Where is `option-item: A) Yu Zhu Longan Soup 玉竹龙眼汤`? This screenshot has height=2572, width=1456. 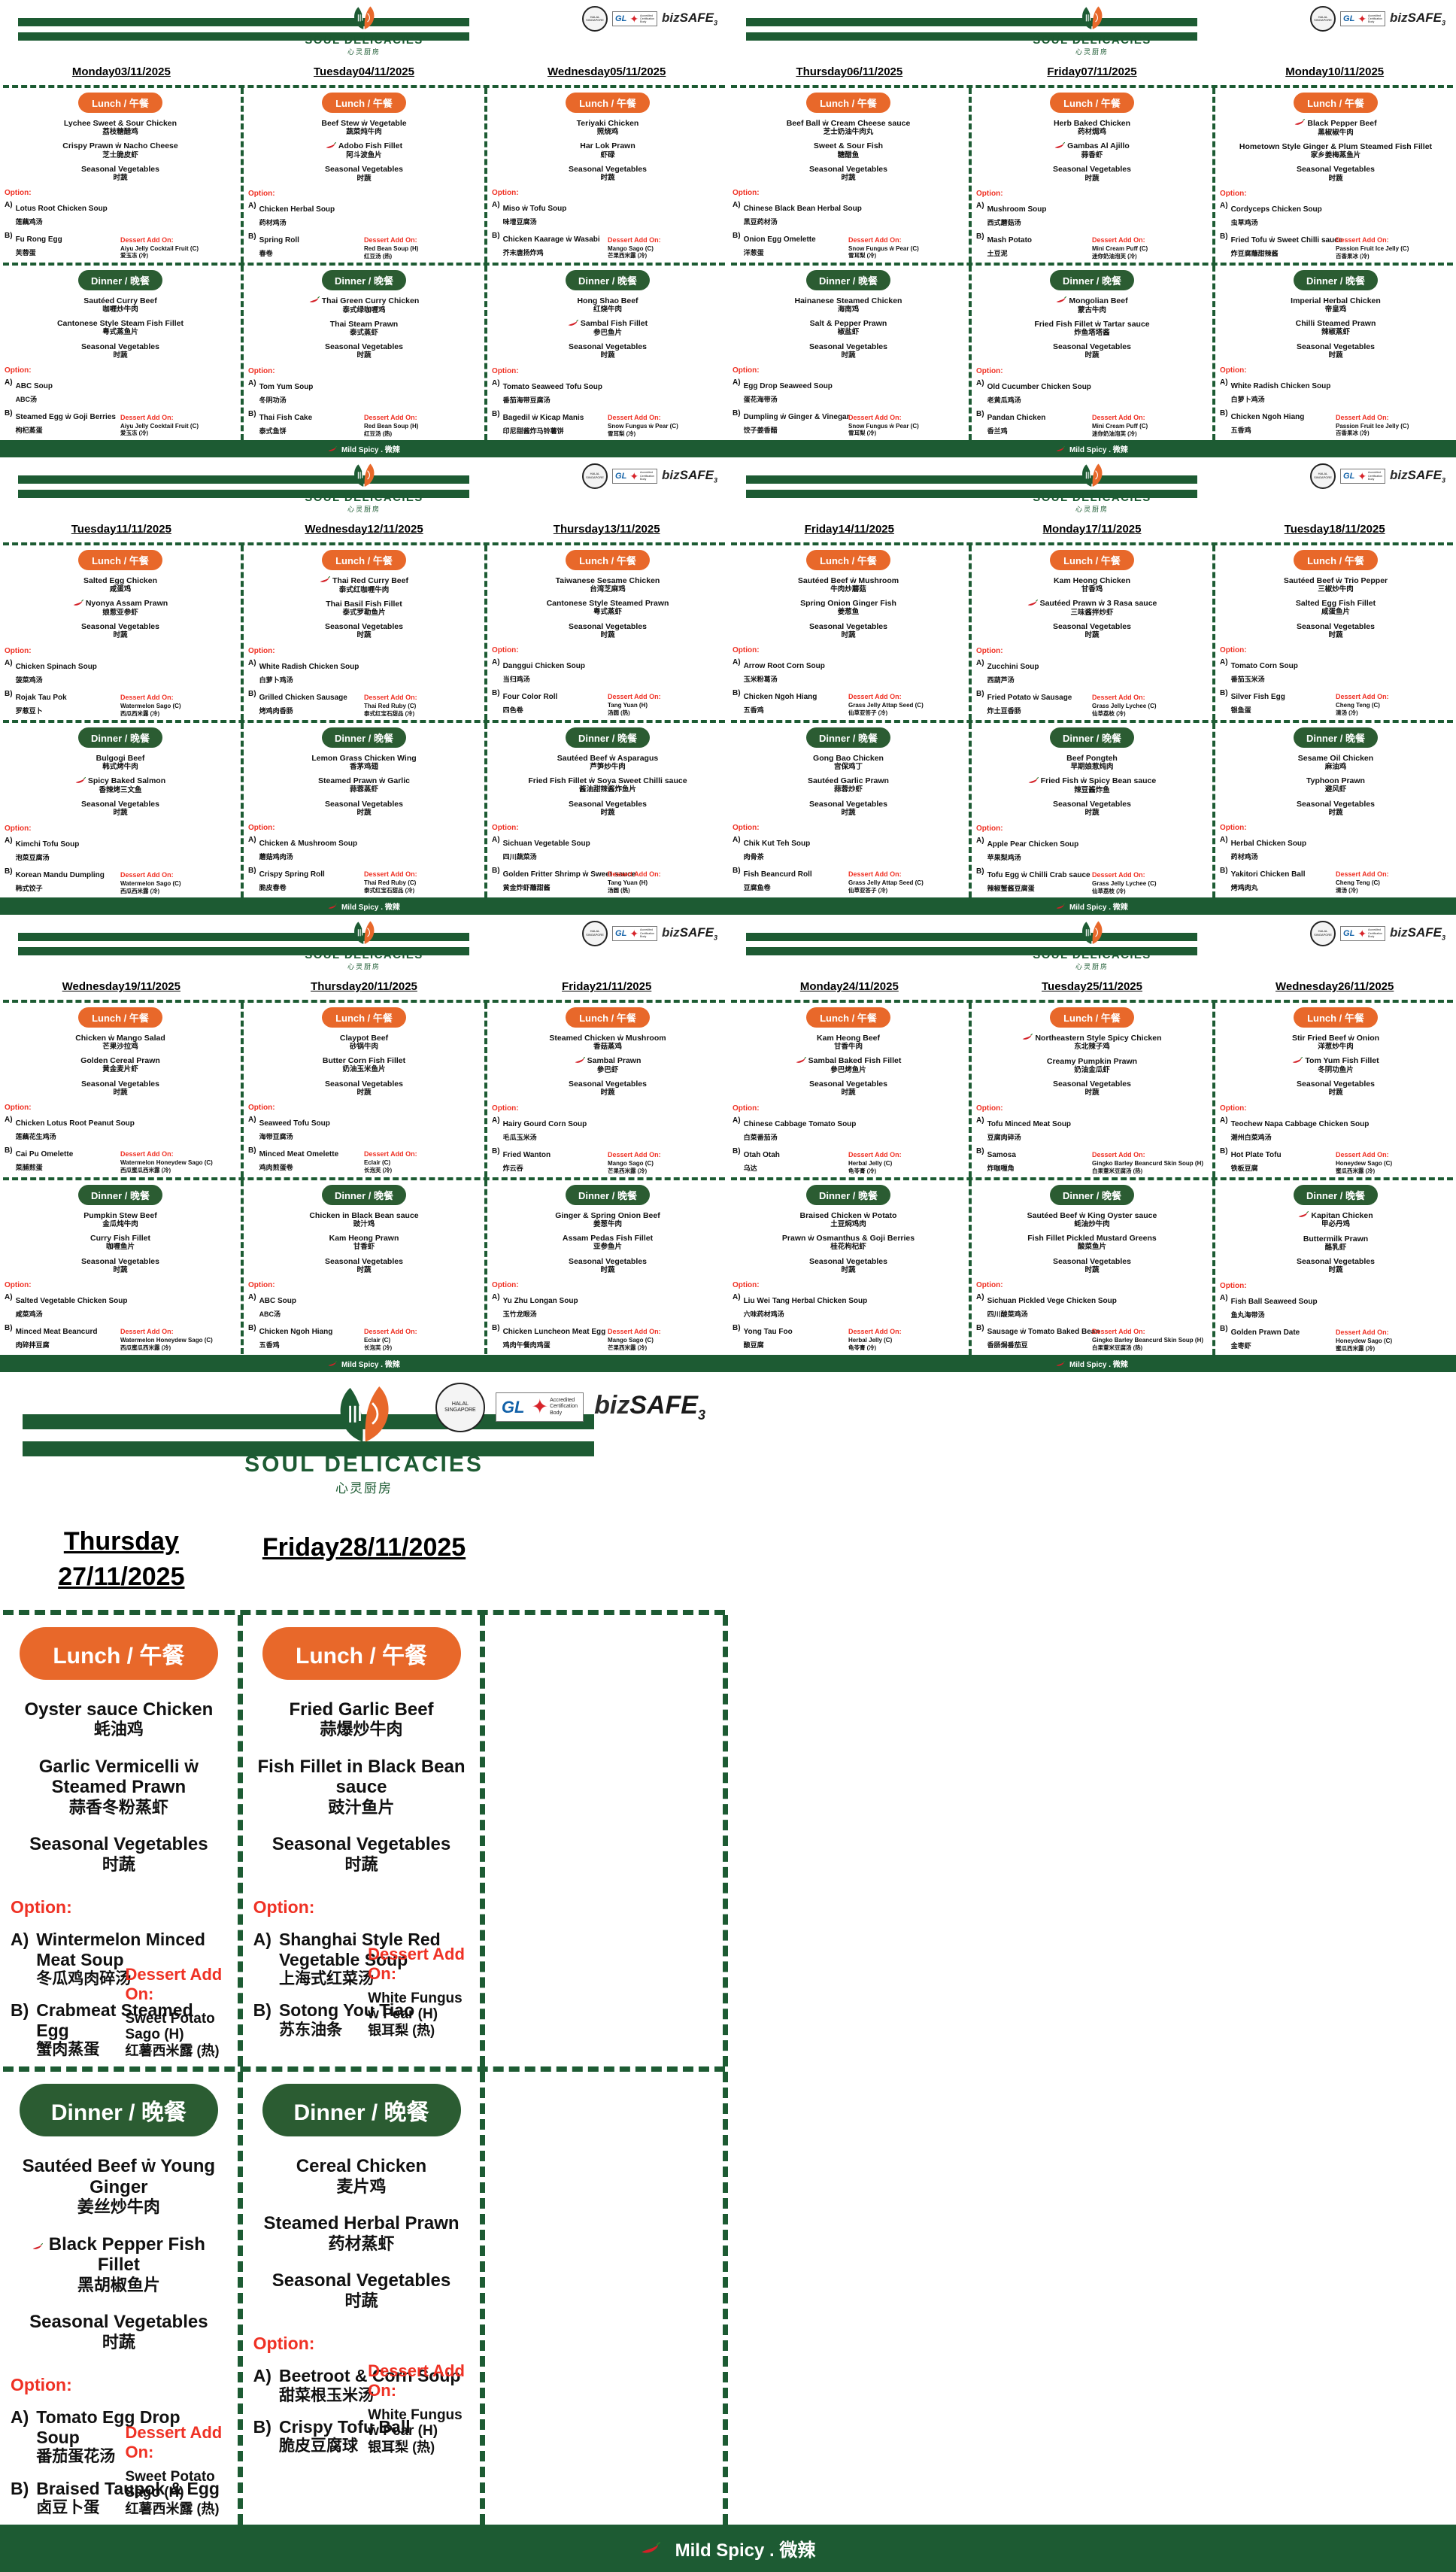
option-item: A) Yu Zhu Longan Soup 玉竹龙眼汤 is located at coordinates (607, 1306).